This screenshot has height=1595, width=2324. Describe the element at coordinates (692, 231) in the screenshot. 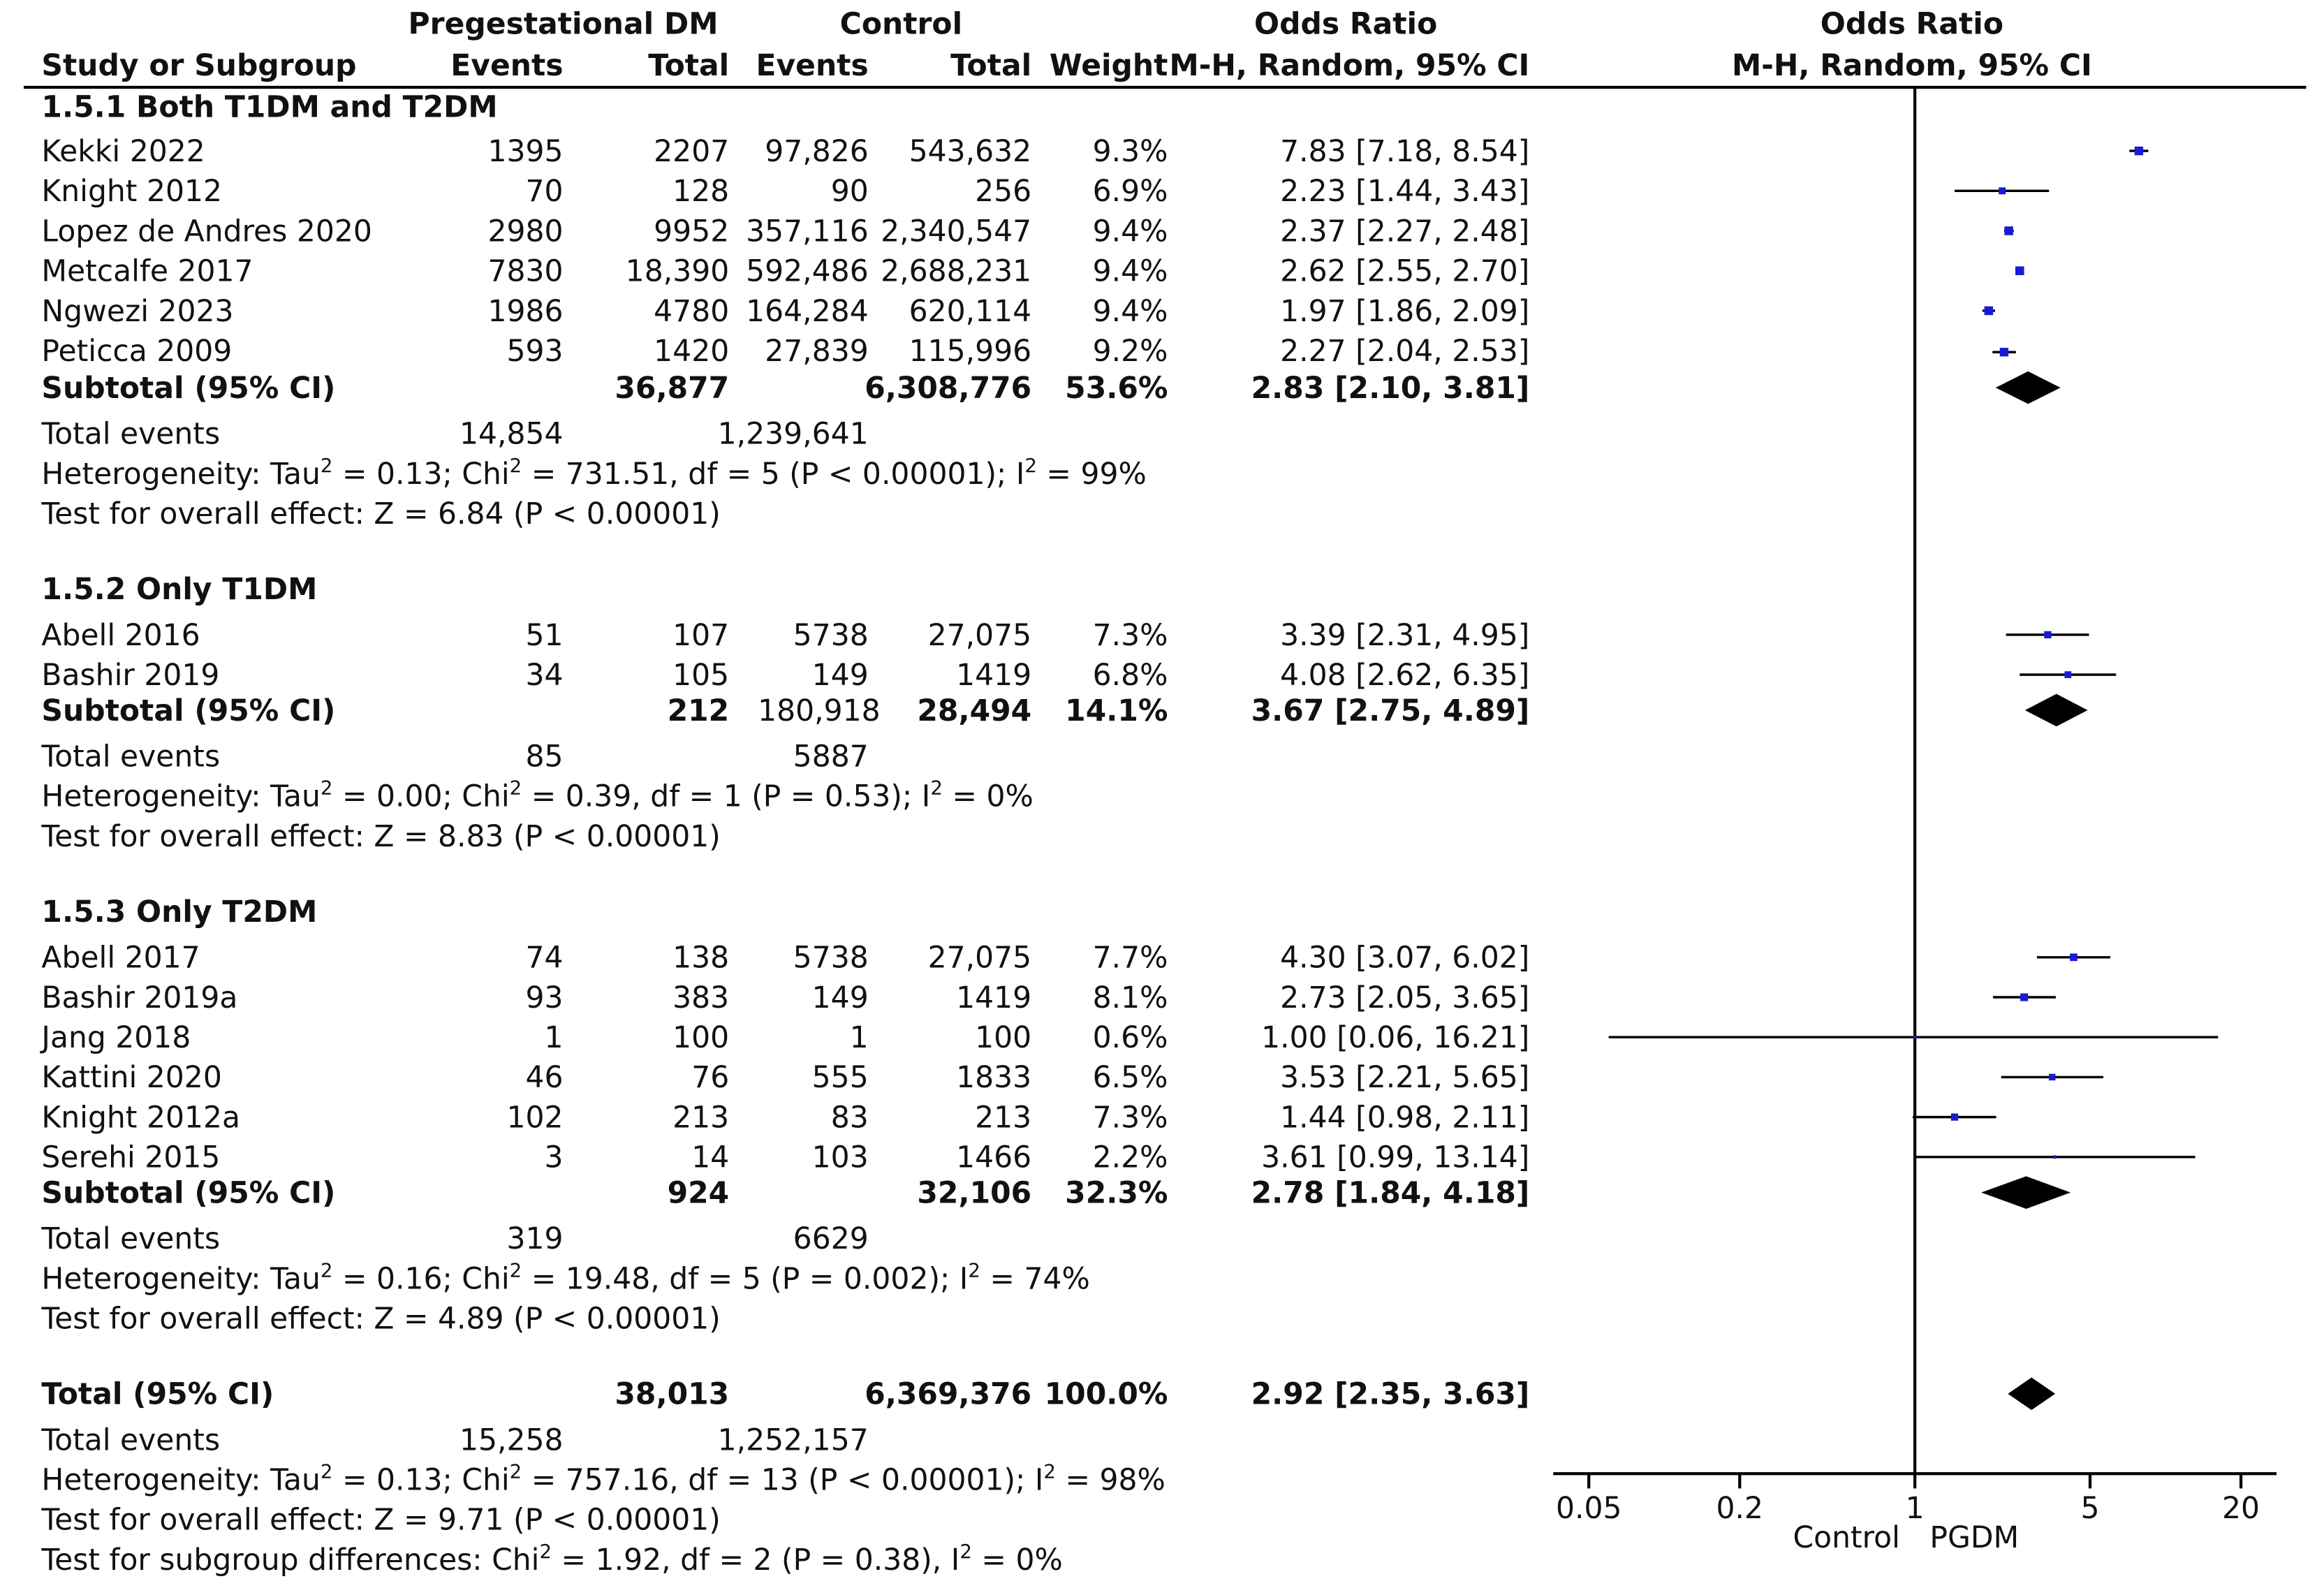

I see `total-1: 9952` at that location.